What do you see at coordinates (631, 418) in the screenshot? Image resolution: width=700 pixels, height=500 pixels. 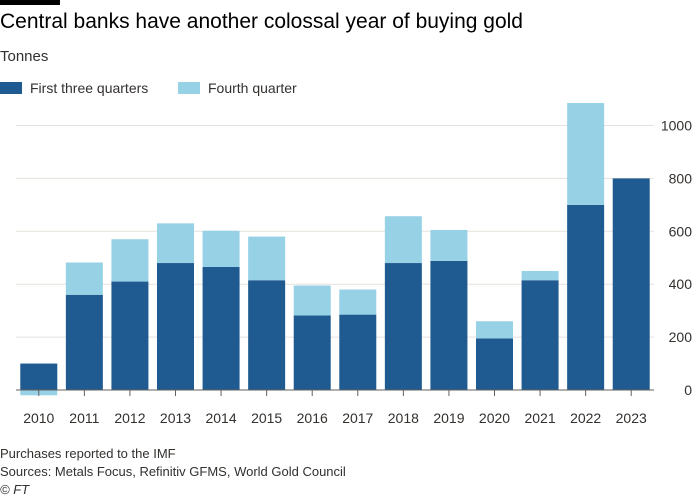 I see `x-tick-label-2023: 2023` at bounding box center [631, 418].